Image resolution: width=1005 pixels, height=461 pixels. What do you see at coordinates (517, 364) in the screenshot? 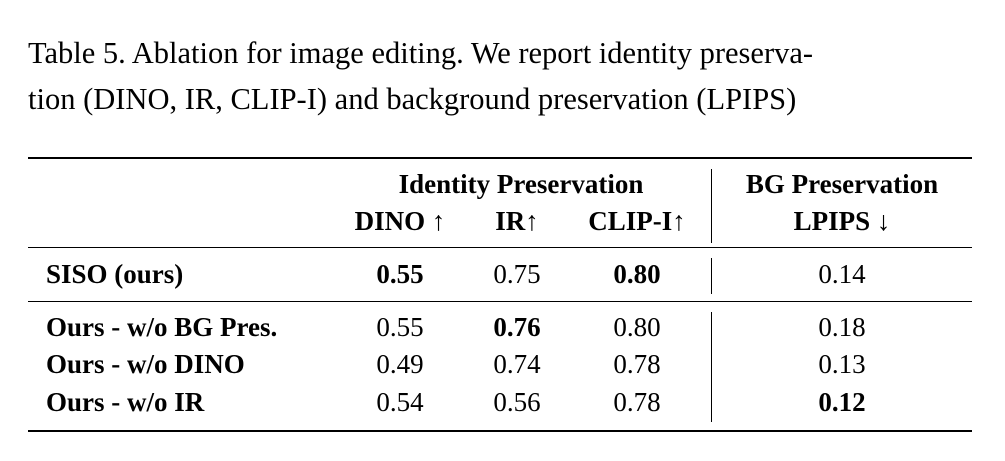
I see `cell-ir: 0.74` at bounding box center [517, 364].